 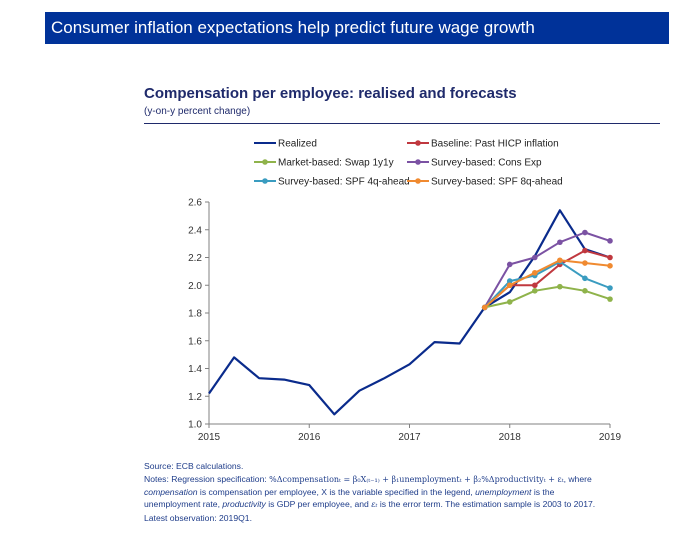 I want to click on term-epsilon: εₜ, so click(x=374, y=504).